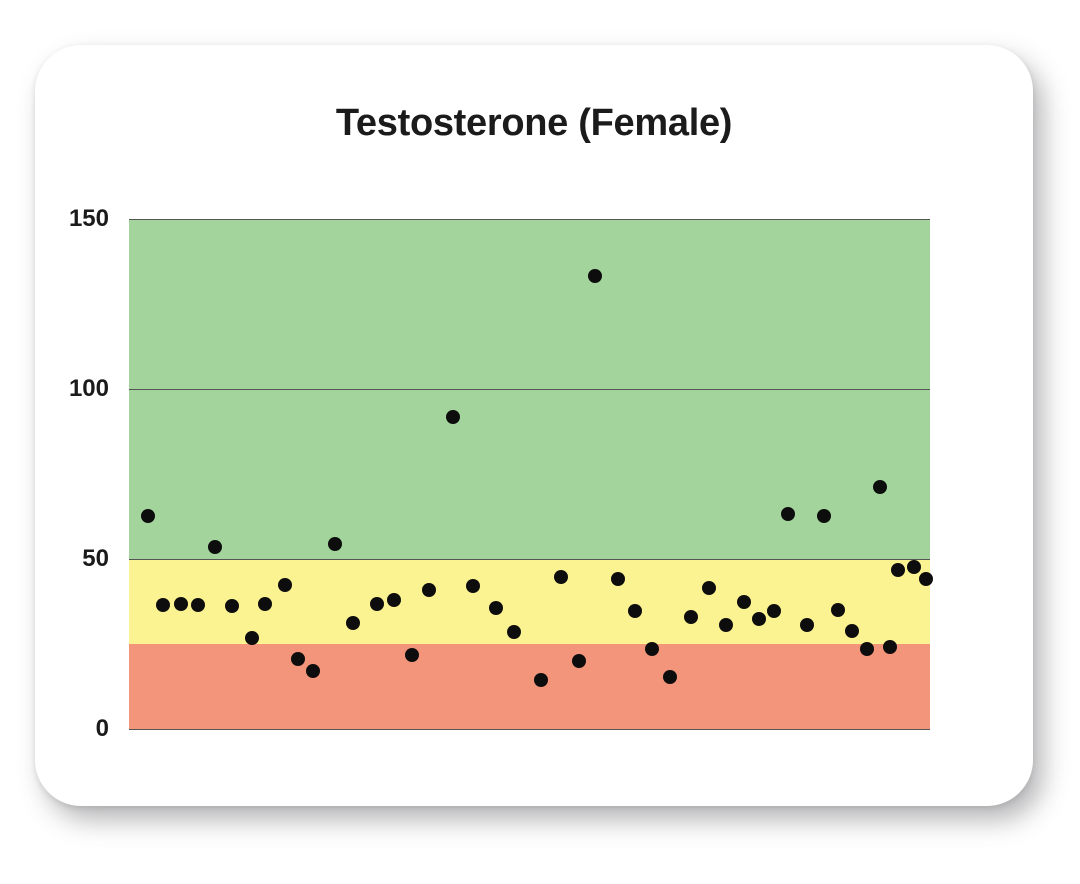 Image resolution: width=1080 pixels, height=884 pixels. What do you see at coordinates (102, 728) in the screenshot?
I see `y-tick-label-0: 0` at bounding box center [102, 728].